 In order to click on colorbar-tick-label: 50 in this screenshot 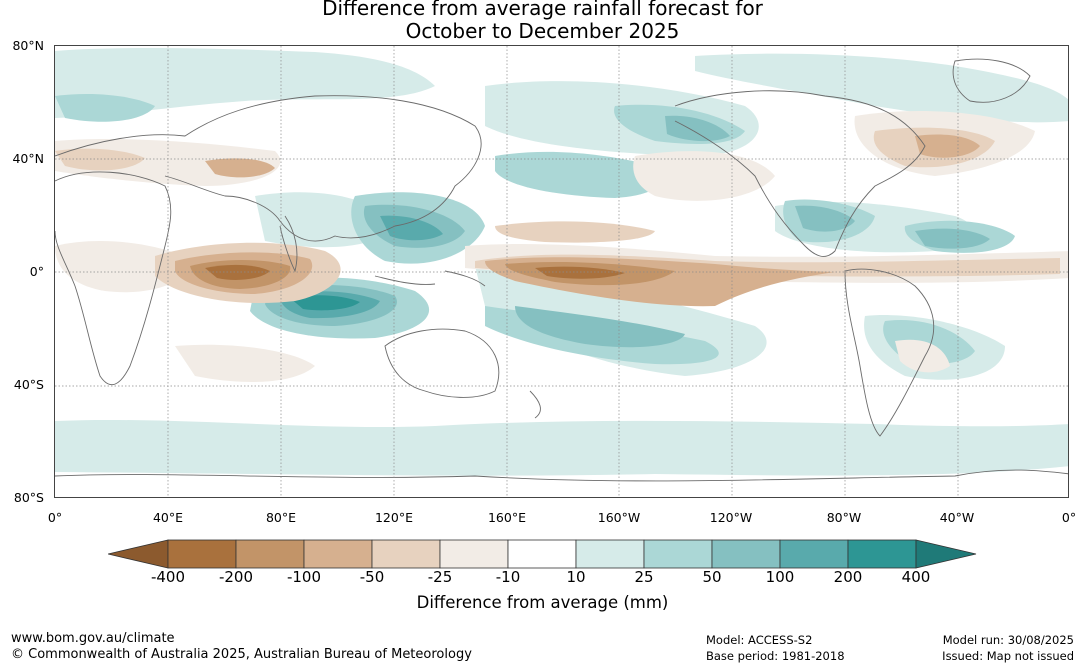, I will do `click(712, 577)`.